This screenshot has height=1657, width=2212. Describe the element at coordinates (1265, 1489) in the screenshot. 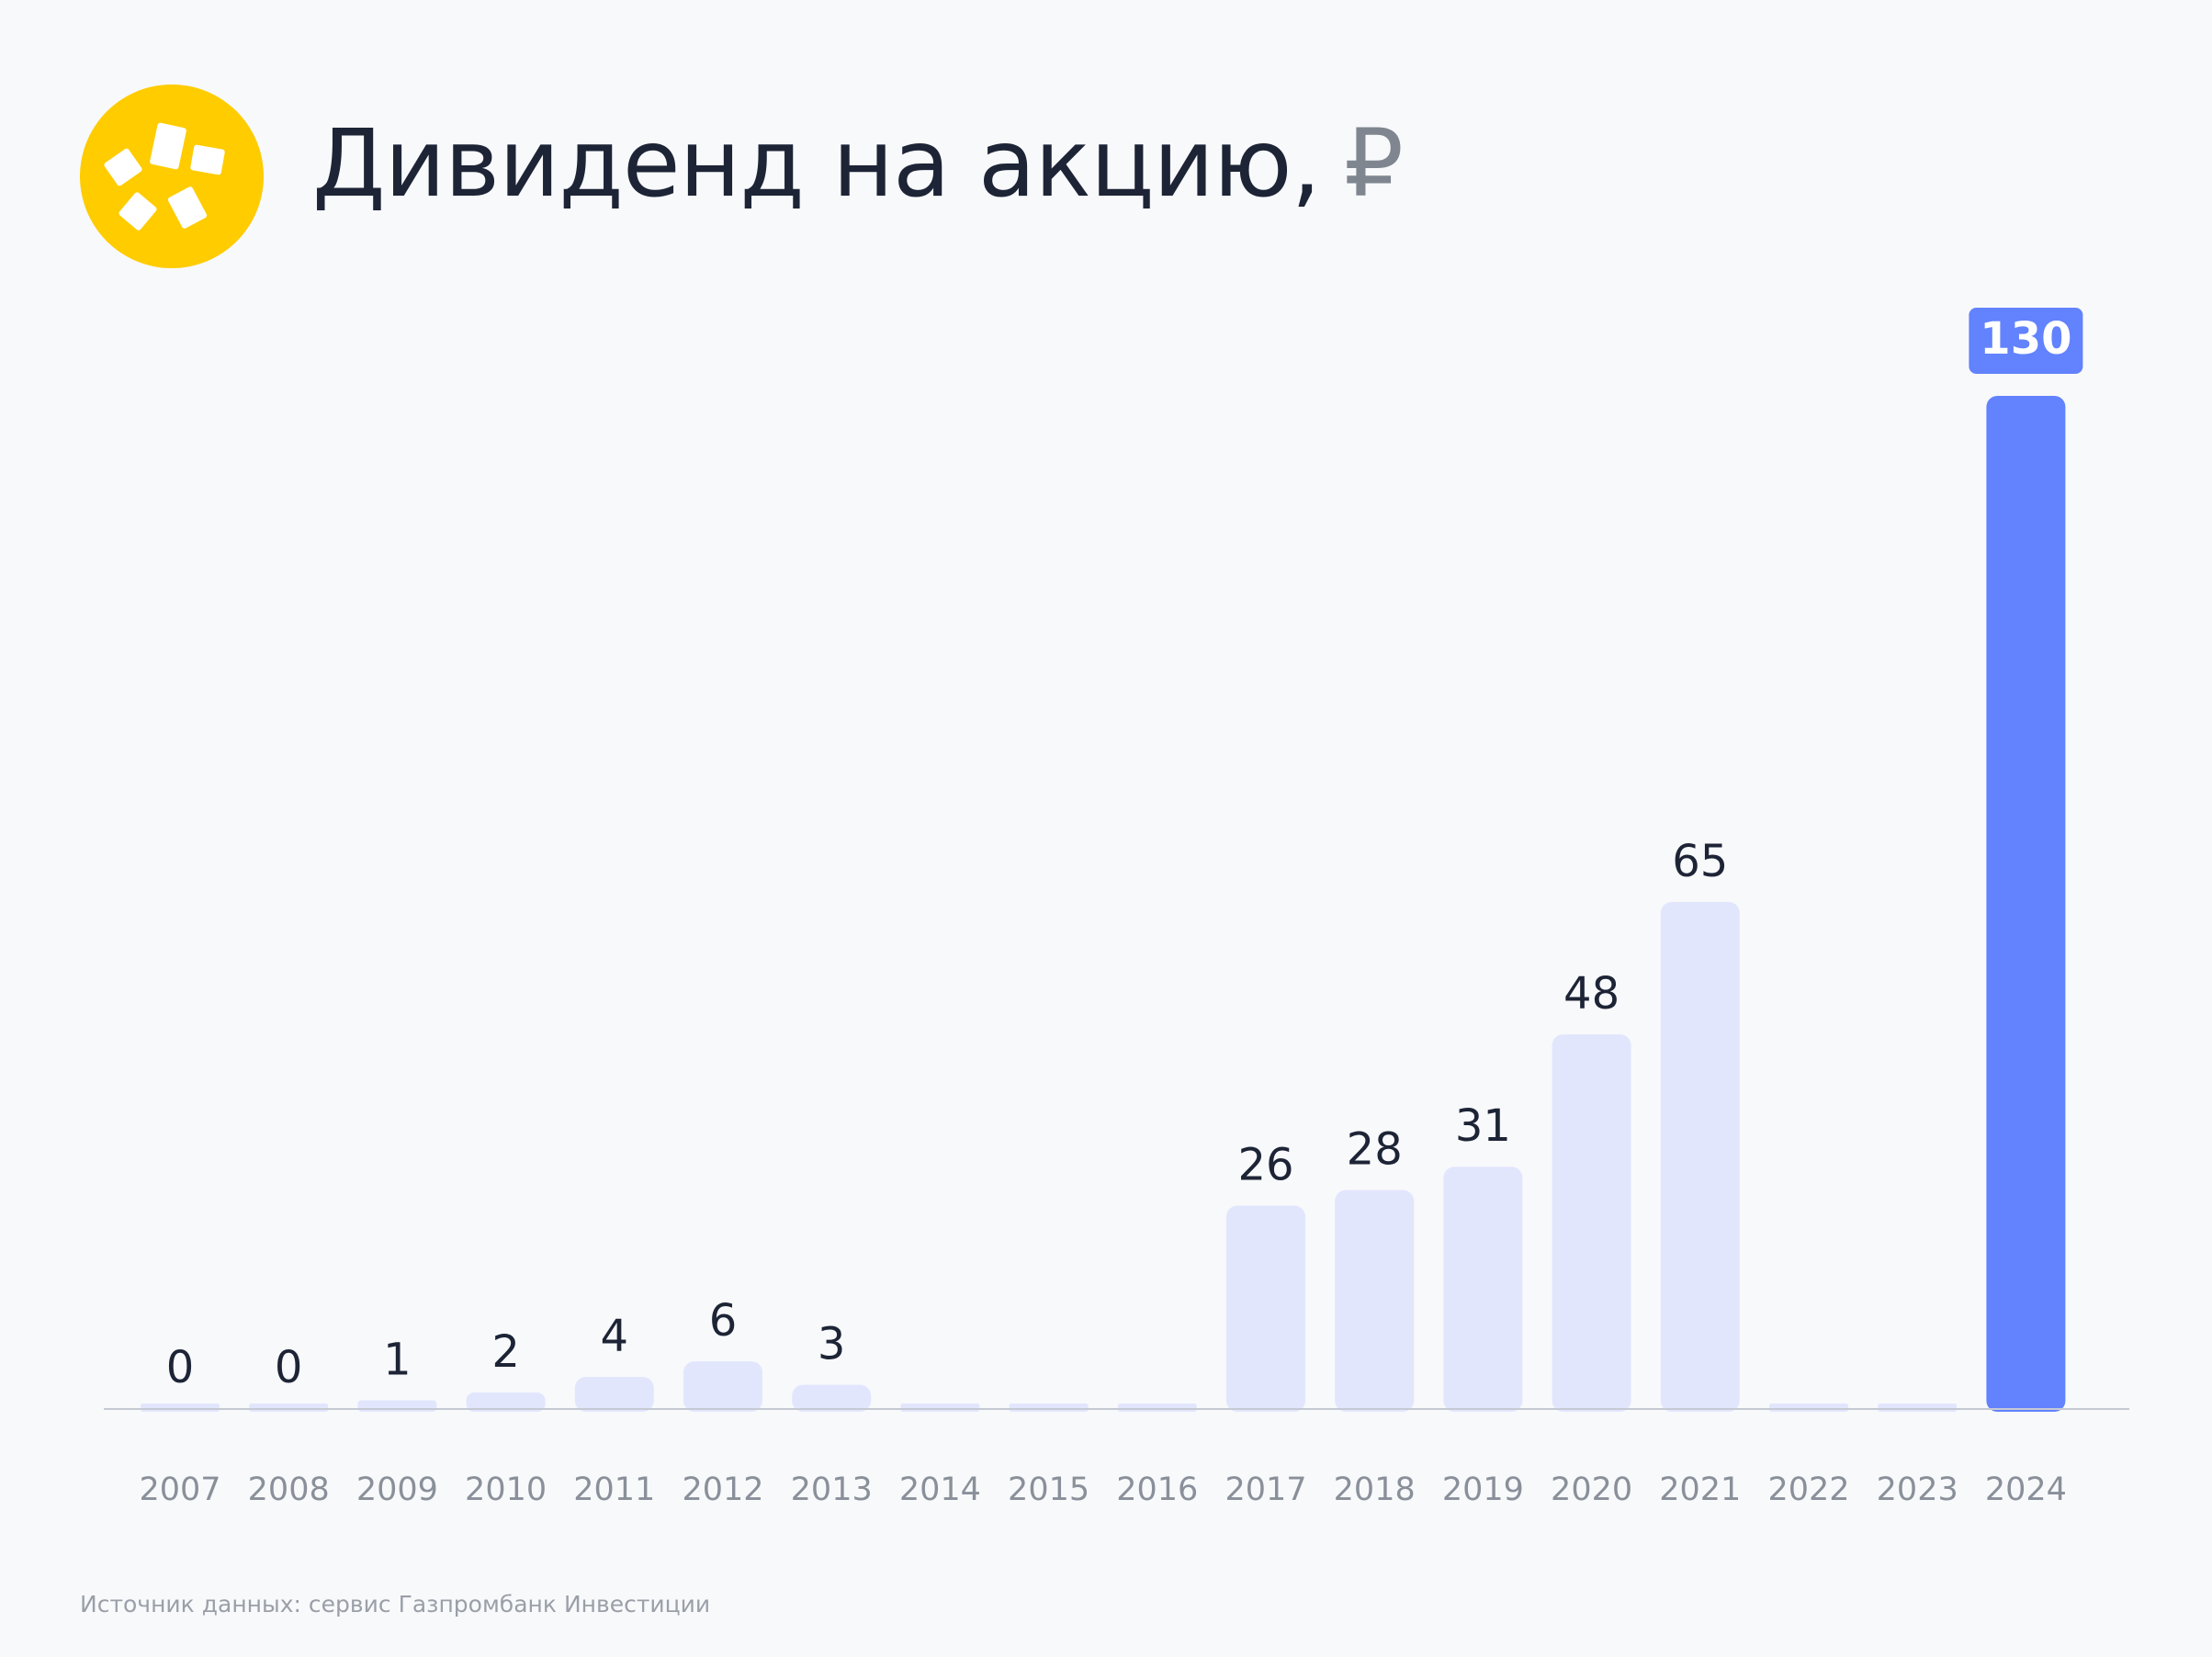

I see `x-tick-2017: 2017` at that location.